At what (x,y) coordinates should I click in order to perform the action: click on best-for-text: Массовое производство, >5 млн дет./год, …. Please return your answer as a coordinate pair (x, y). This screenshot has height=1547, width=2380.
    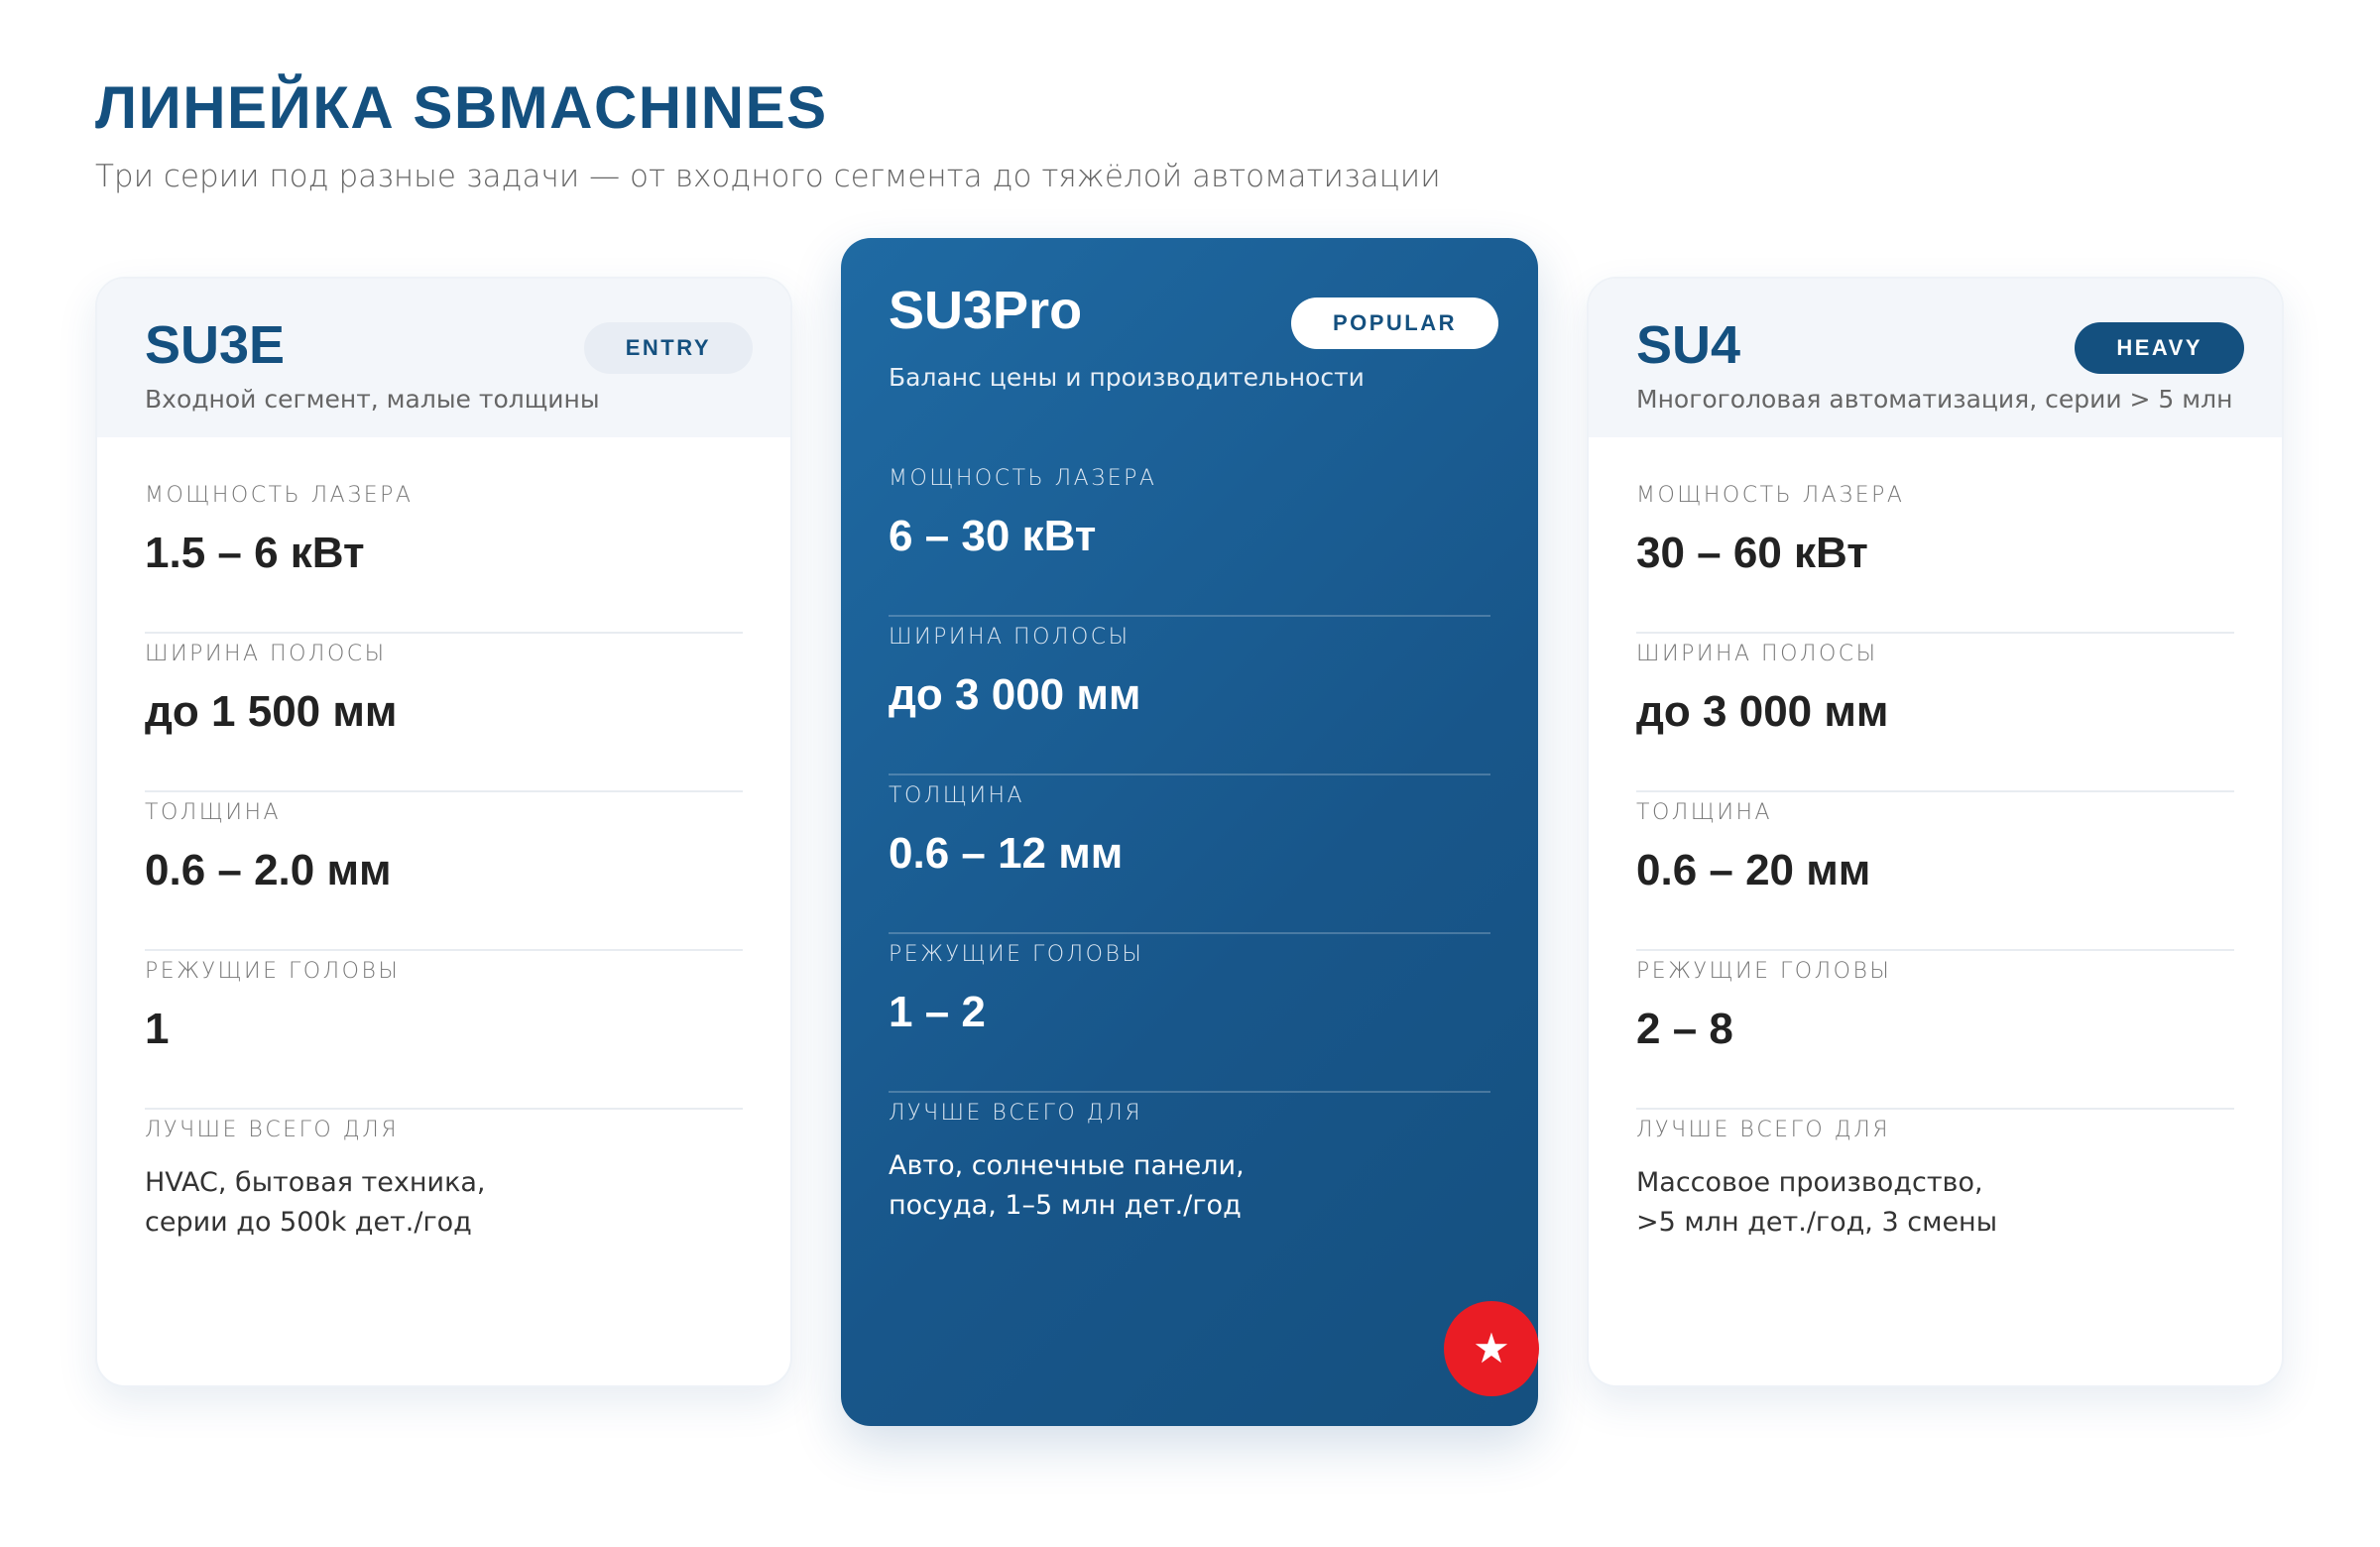
    Looking at the image, I should click on (1935, 1203).